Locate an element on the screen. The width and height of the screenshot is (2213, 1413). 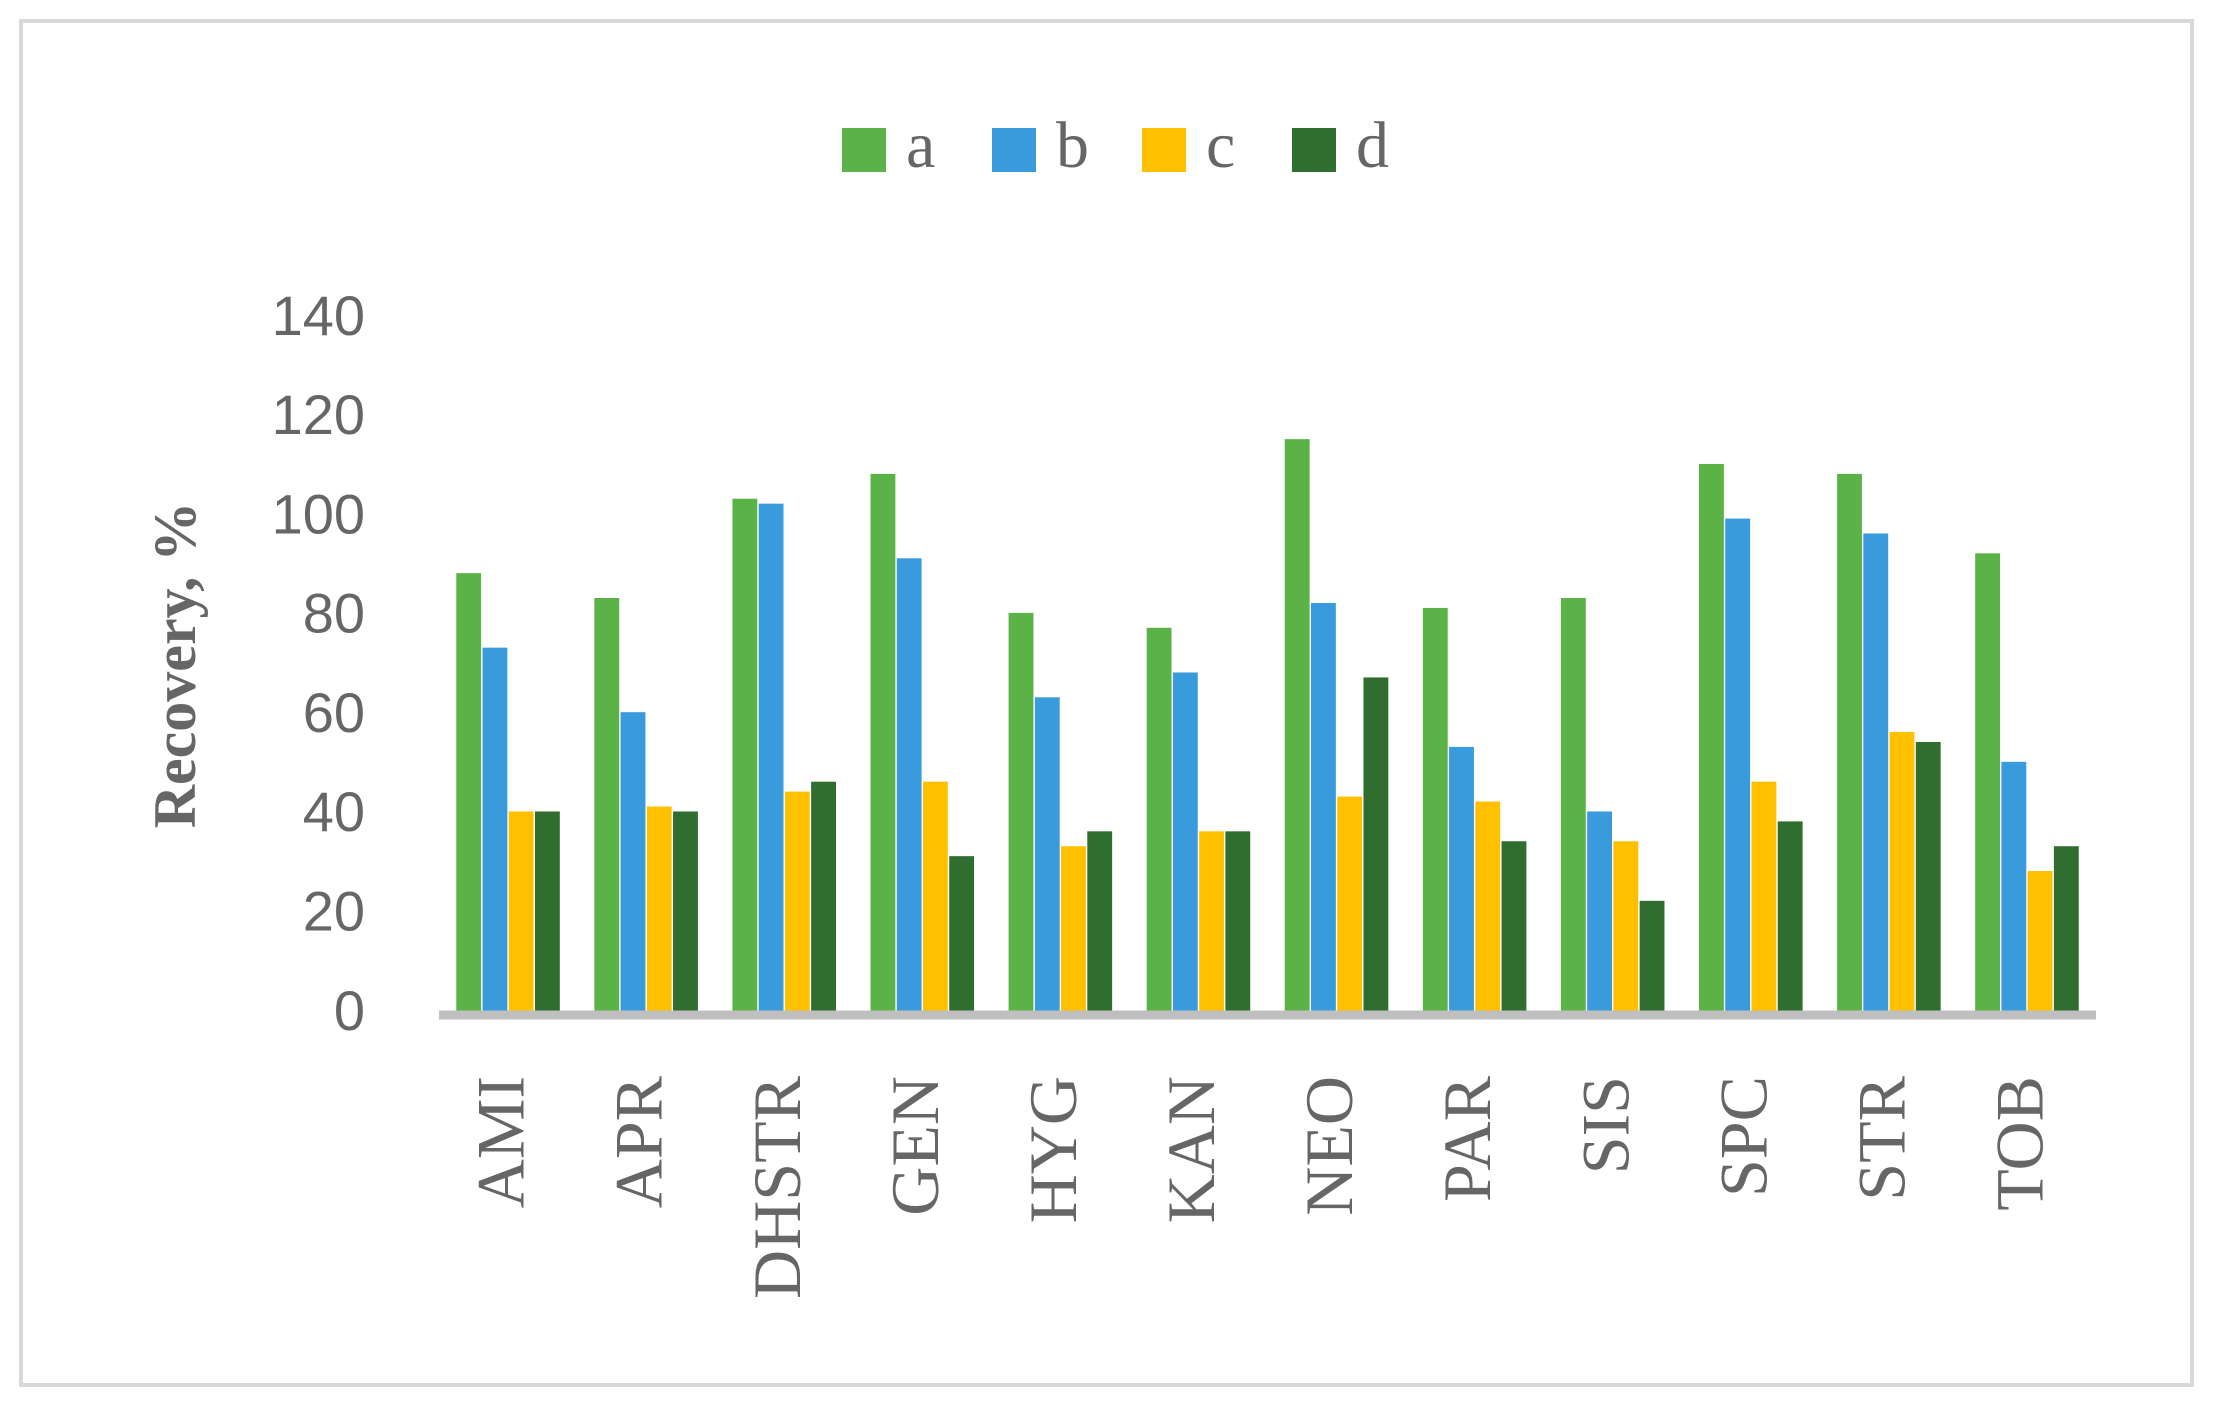
x-tick-label: NEO is located at coordinates (1329, 1146).